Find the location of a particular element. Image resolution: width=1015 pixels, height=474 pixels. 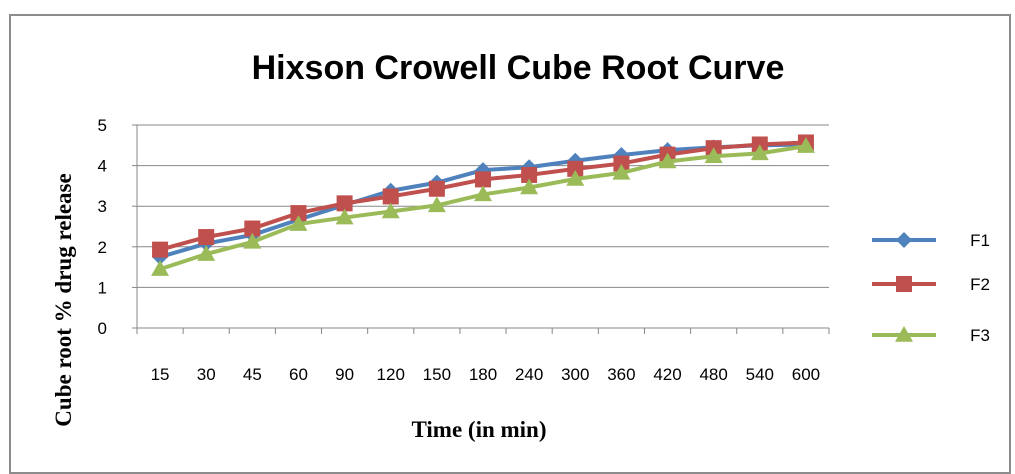

legend-marker-F1 is located at coordinates (904, 240).